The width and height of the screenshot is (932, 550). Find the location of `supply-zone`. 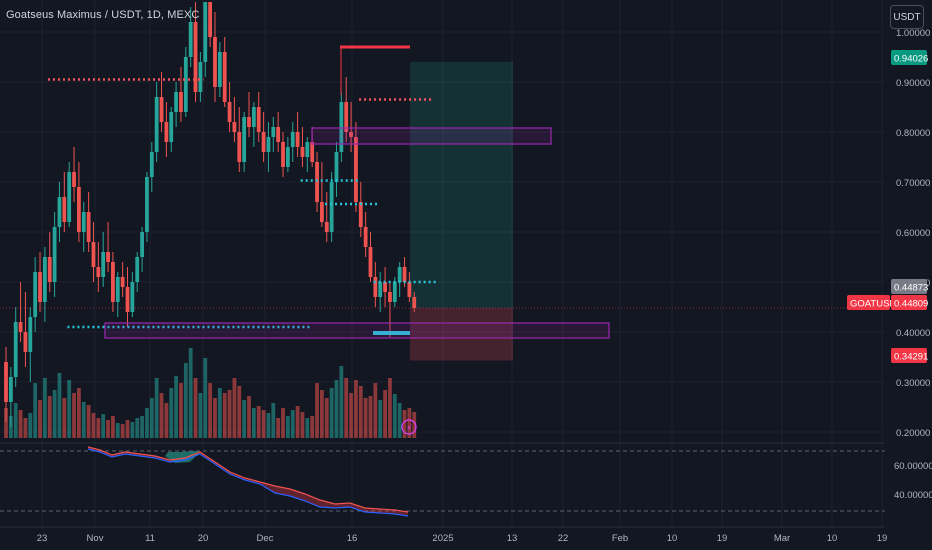

supply-zone is located at coordinates (431, 136).